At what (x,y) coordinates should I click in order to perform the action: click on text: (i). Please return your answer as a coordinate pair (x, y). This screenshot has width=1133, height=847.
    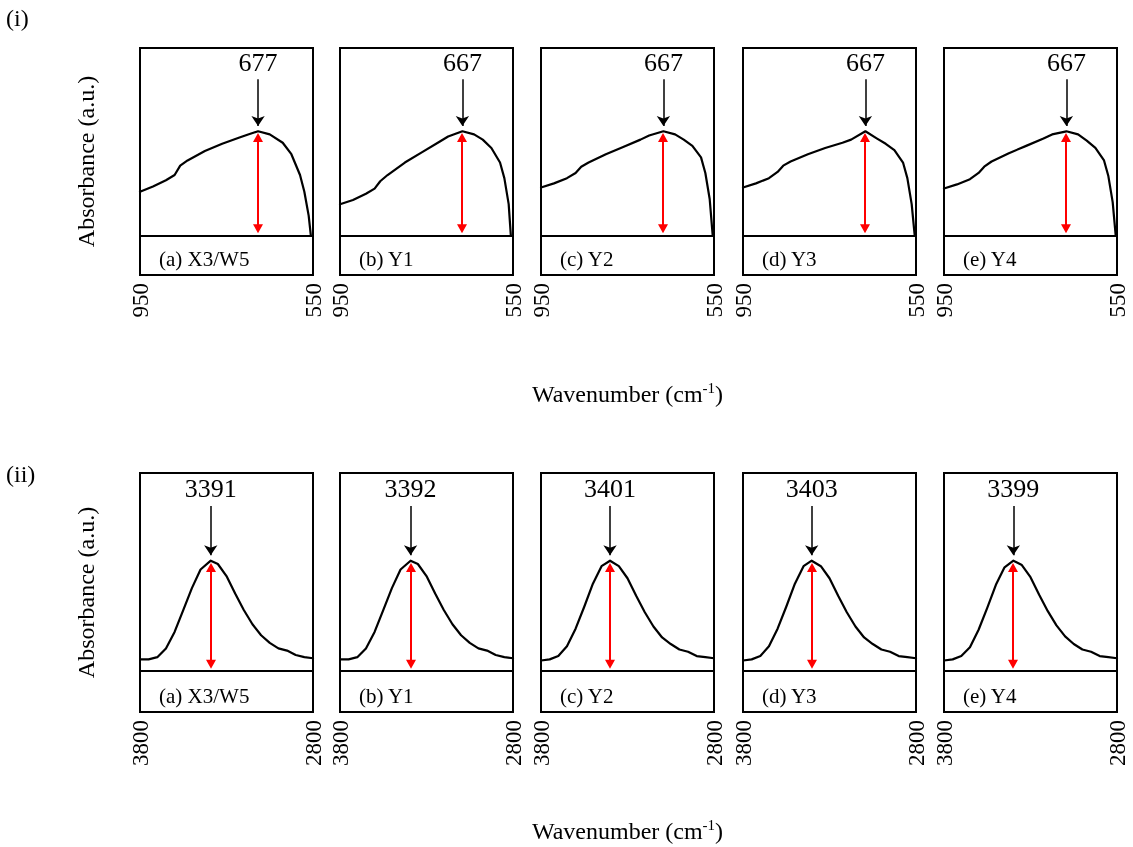
    Looking at the image, I should click on (17, 18).